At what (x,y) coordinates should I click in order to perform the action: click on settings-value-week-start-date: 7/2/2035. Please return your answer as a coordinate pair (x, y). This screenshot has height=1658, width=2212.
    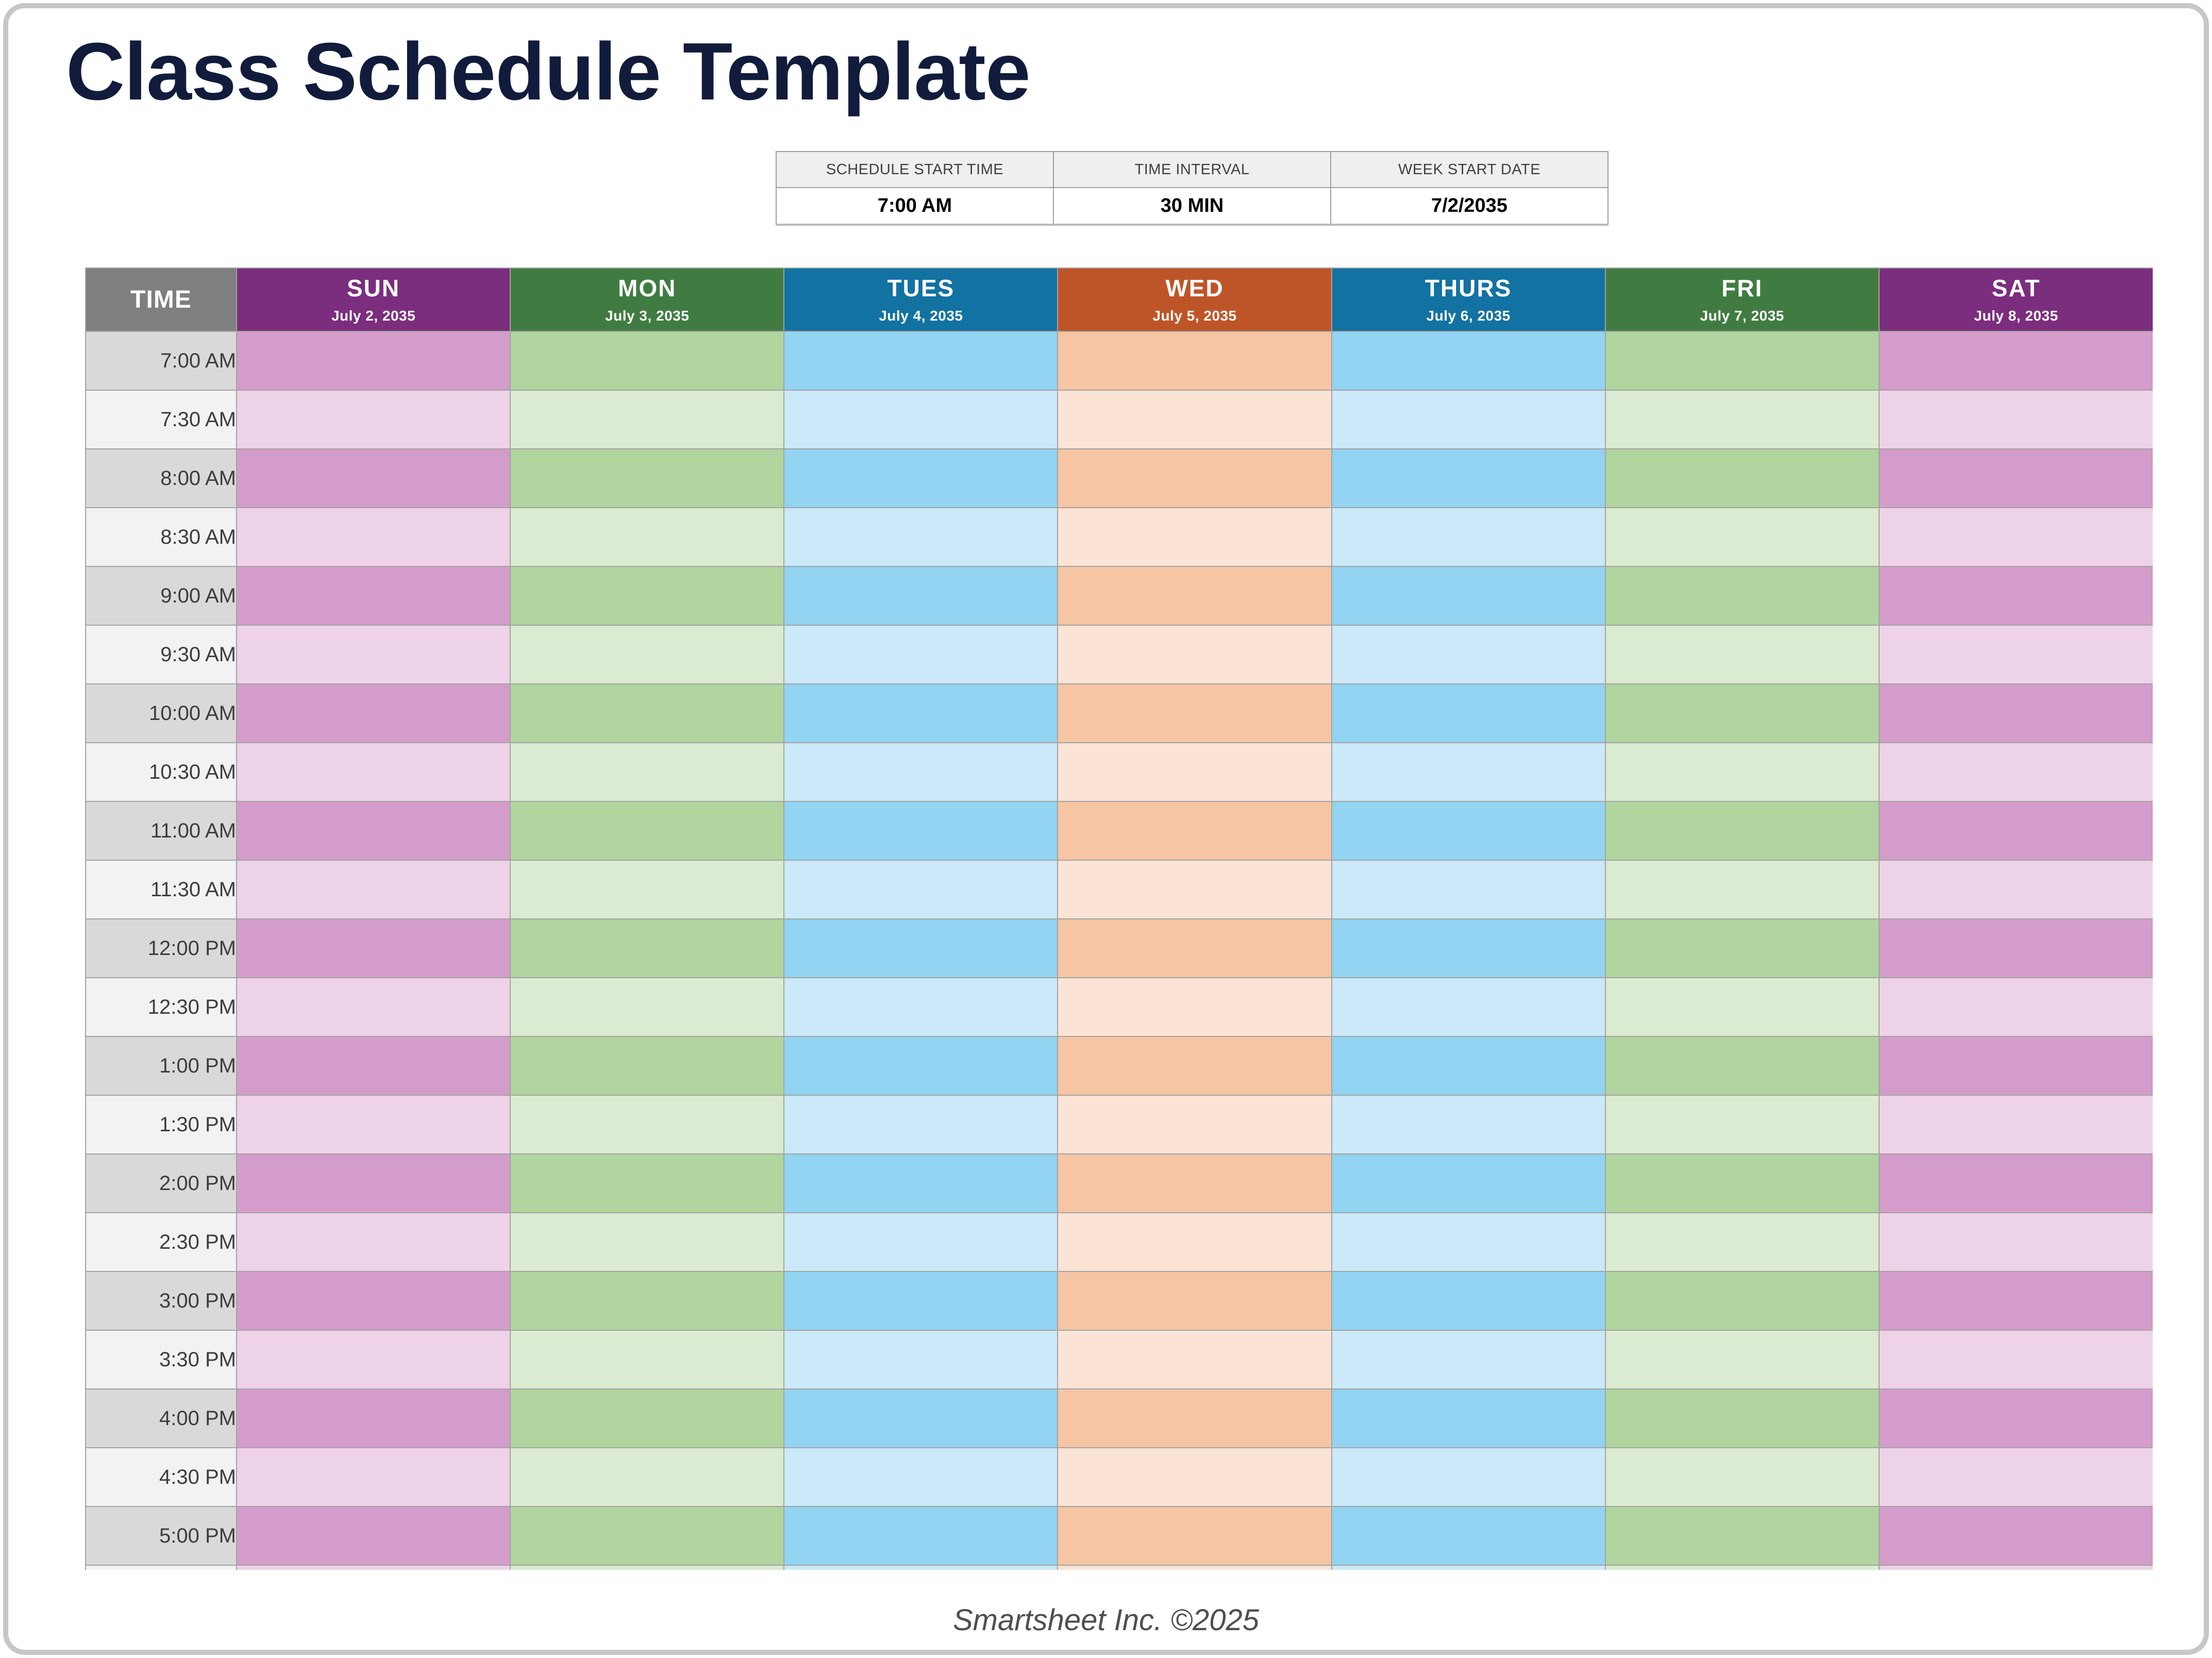
    Looking at the image, I should click on (1469, 206).